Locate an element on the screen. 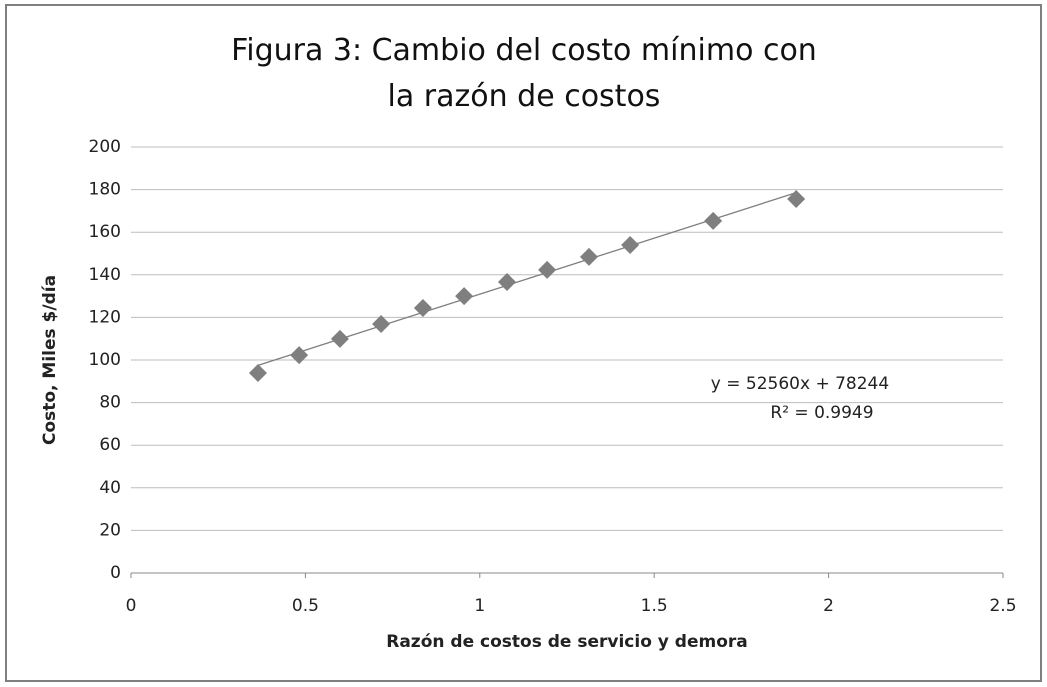  x-tick-label: 2 is located at coordinates (828, 606).